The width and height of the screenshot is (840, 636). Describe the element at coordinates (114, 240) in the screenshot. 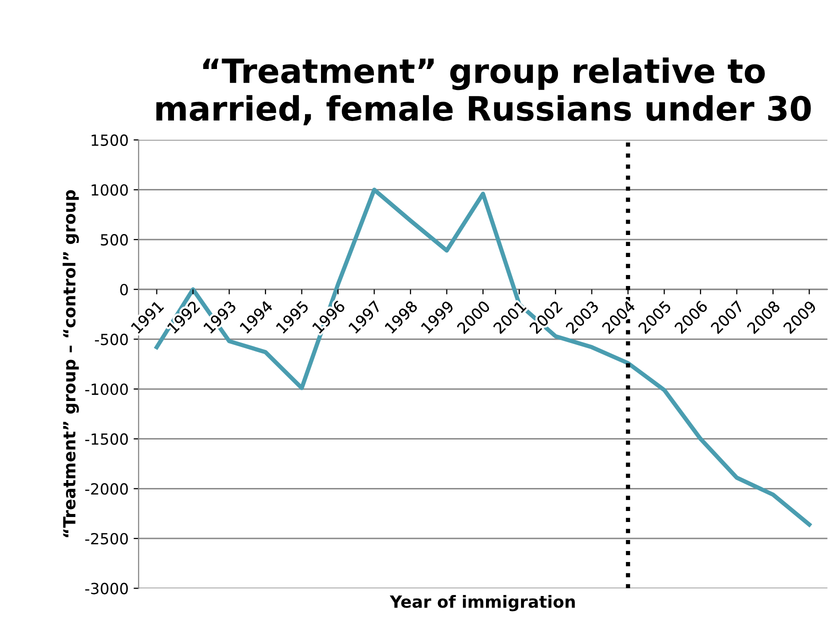

I see `y-tick-label: 500` at that location.